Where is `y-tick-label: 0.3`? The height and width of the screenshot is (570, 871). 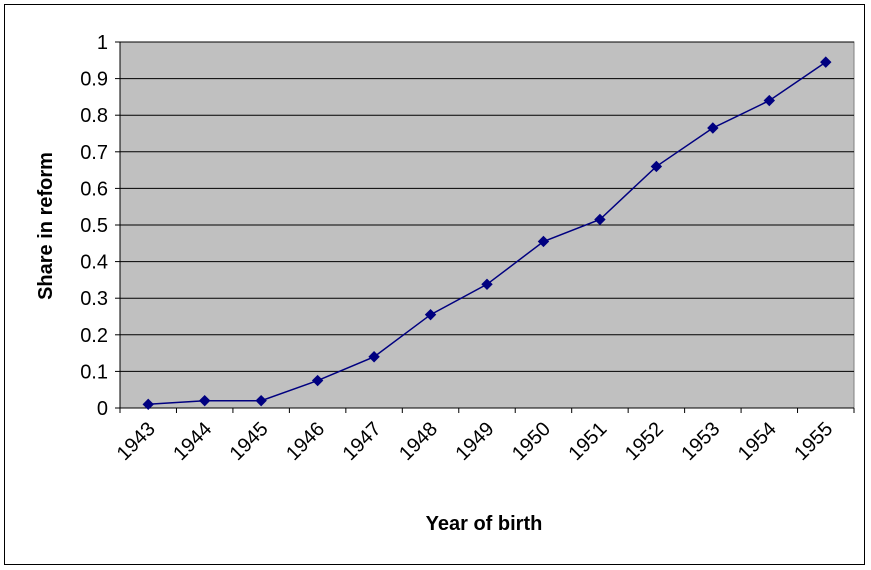
y-tick-label: 0.3 is located at coordinates (94, 299).